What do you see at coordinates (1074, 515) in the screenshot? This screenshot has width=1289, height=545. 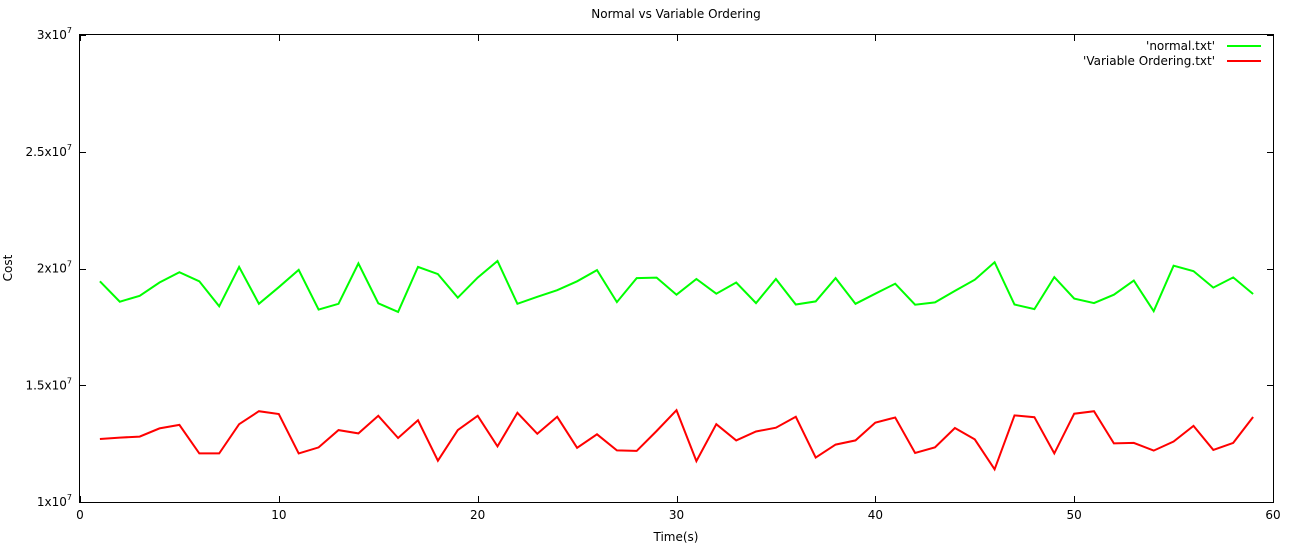 I see `x-tick-label: 50` at bounding box center [1074, 515].